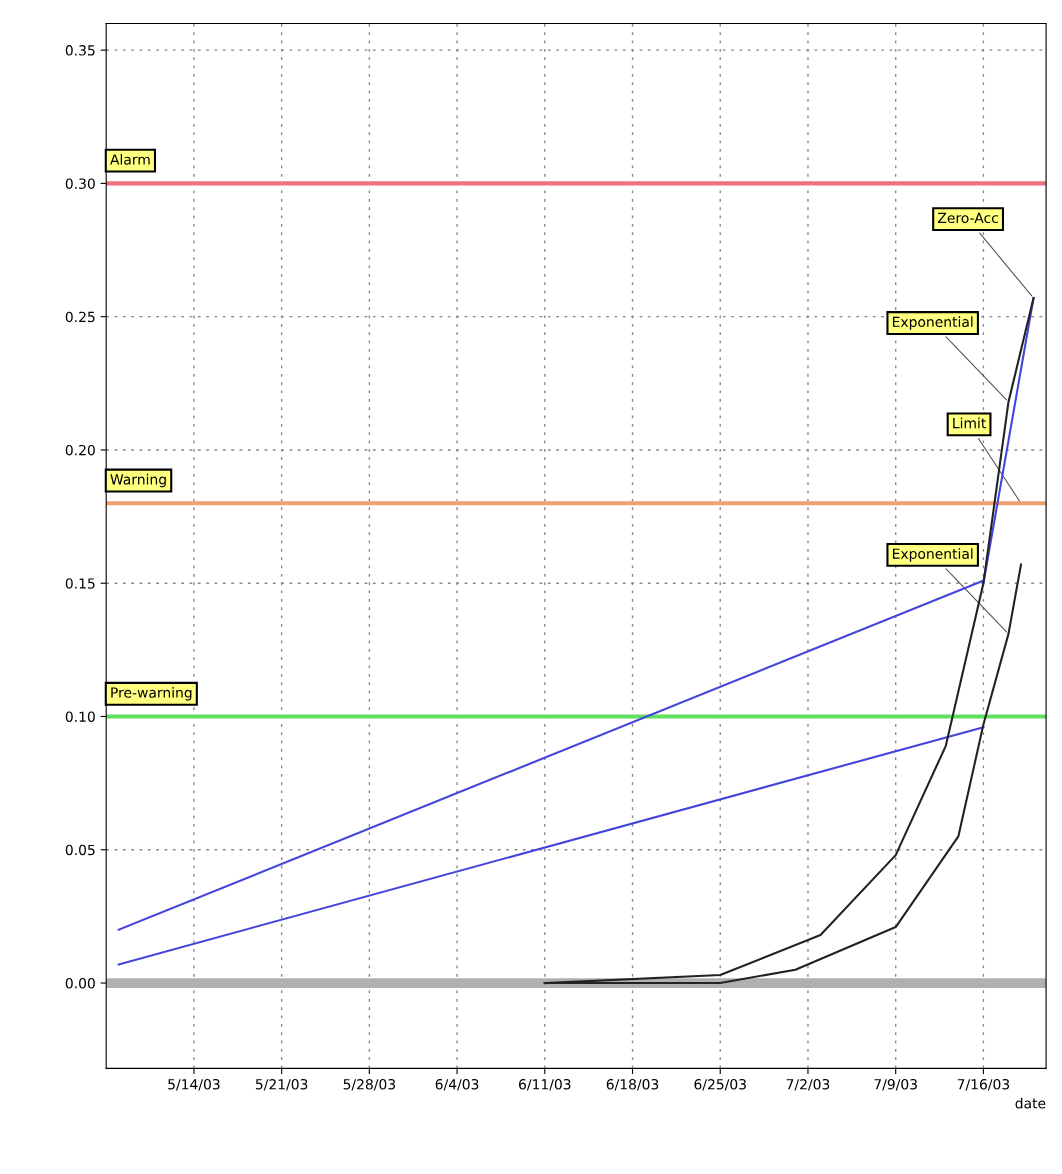 The image size is (1062, 1174). Describe the element at coordinates (80, 317) in the screenshot. I see `y-tick-label: 0.25` at that location.